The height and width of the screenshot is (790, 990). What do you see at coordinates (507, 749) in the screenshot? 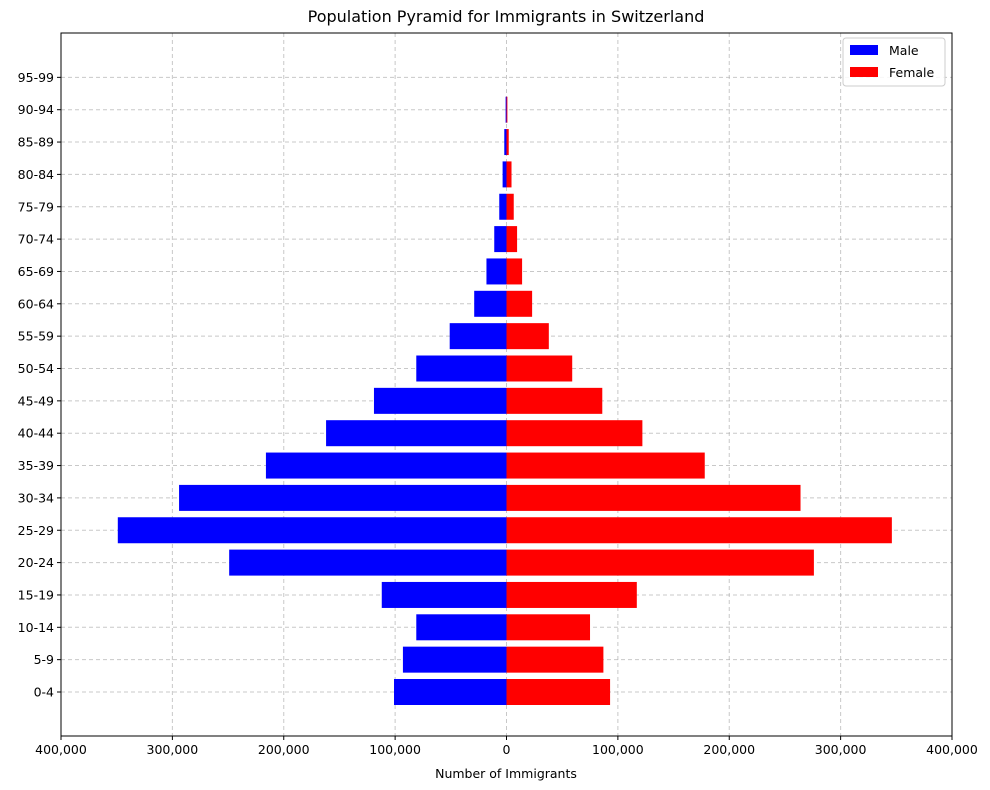
I see `x-tick-label: 0` at bounding box center [507, 749].